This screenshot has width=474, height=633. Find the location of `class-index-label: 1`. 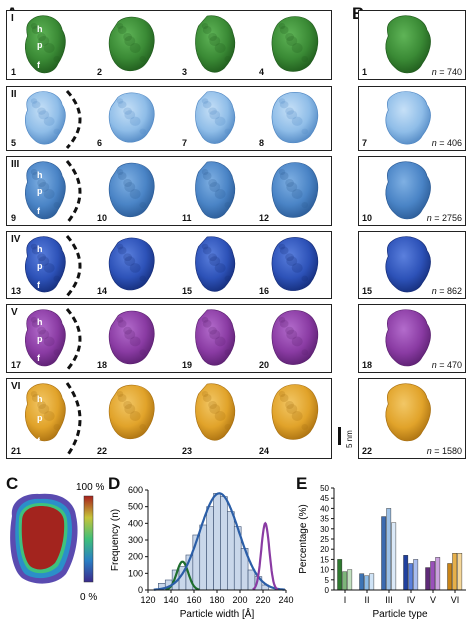

class-index-label: 1 is located at coordinates (365, 72).